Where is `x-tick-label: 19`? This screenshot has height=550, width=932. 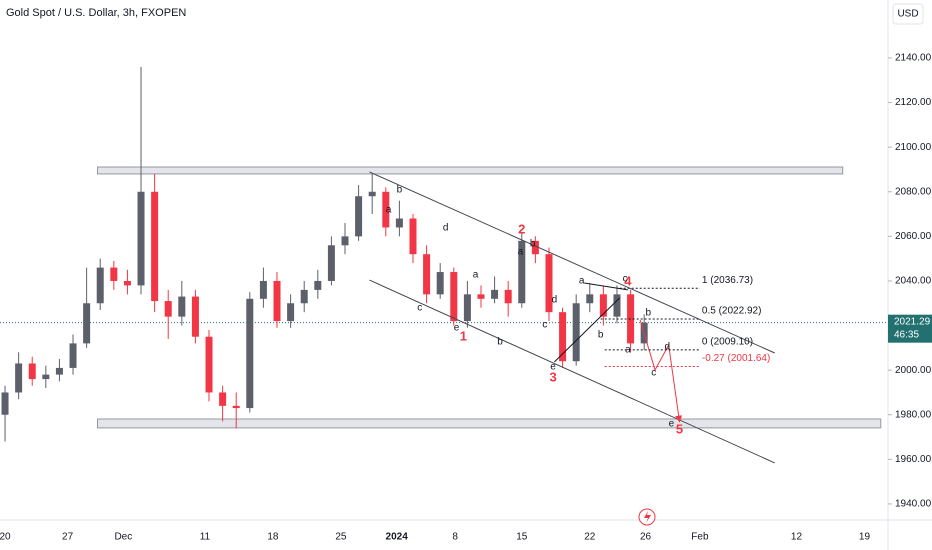
x-tick-label: 19 is located at coordinates (865, 537).